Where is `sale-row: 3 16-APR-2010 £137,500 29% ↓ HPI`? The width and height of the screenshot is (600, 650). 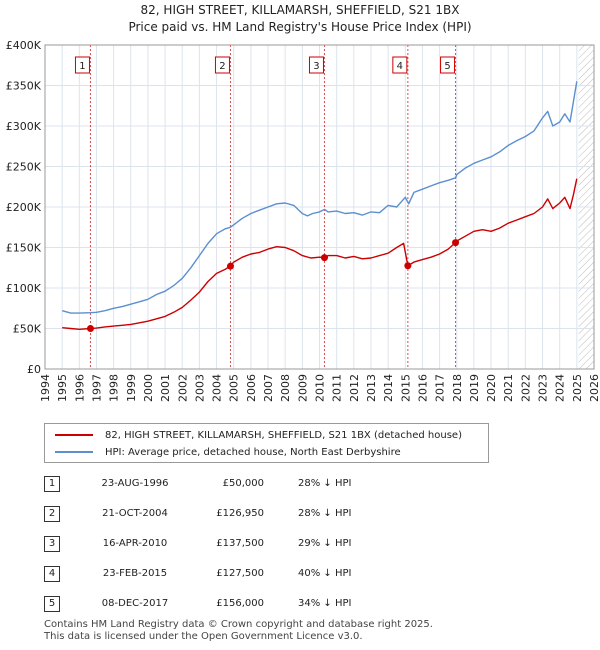
sale-row: 3 16-APR-2010 £137,500 29% ↓ HPI is located at coordinates (254, 545).